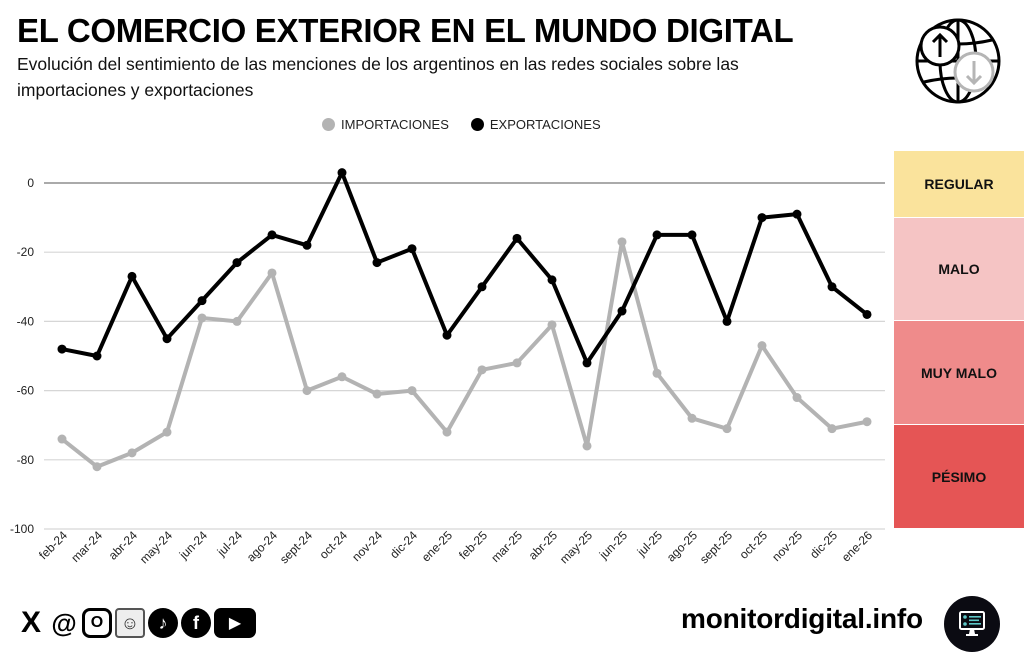 Image resolution: width=1024 pixels, height=660 pixels. I want to click on x-tick-label: jul-24, so click(230, 544).